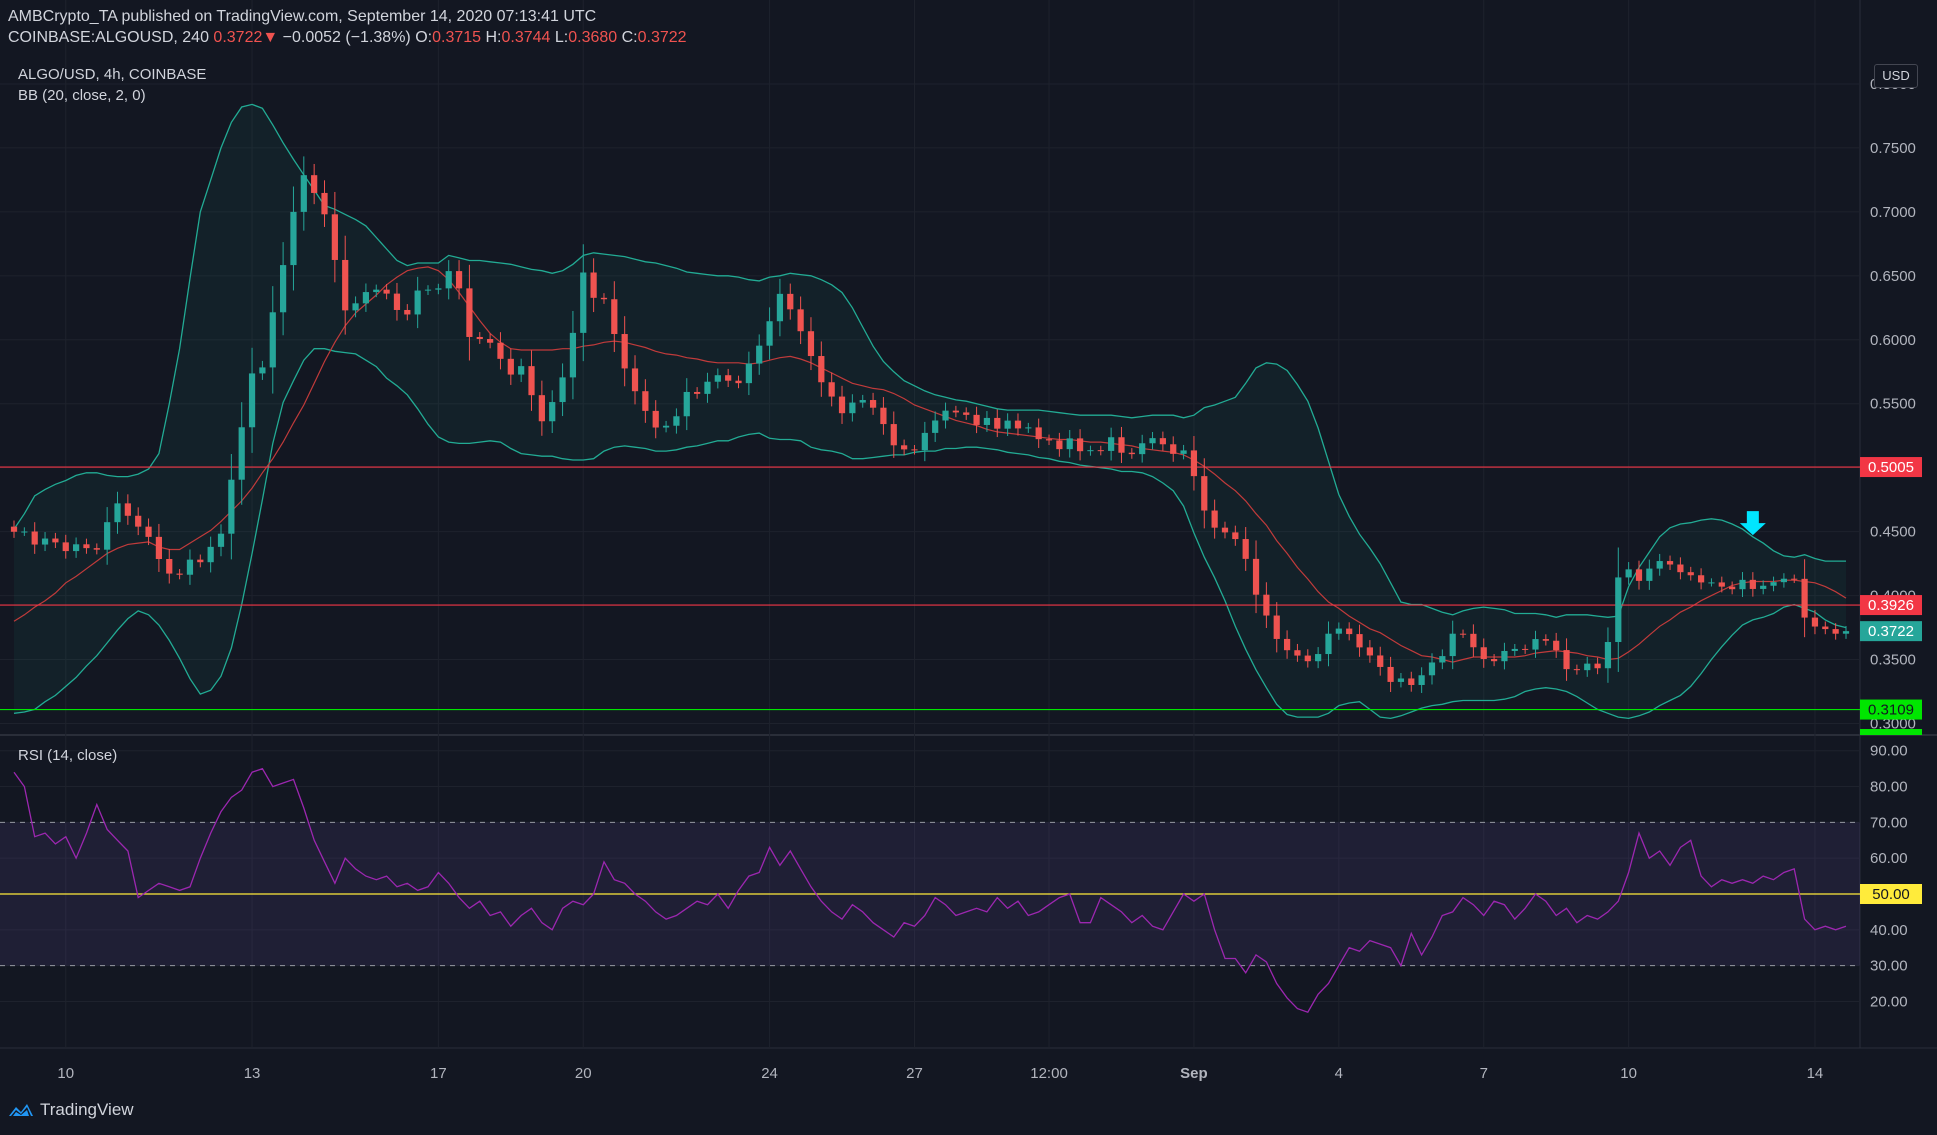 The width and height of the screenshot is (1937, 1135). What do you see at coordinates (1889, 751) in the screenshot?
I see `rsi-tick-label: 90.00` at bounding box center [1889, 751].